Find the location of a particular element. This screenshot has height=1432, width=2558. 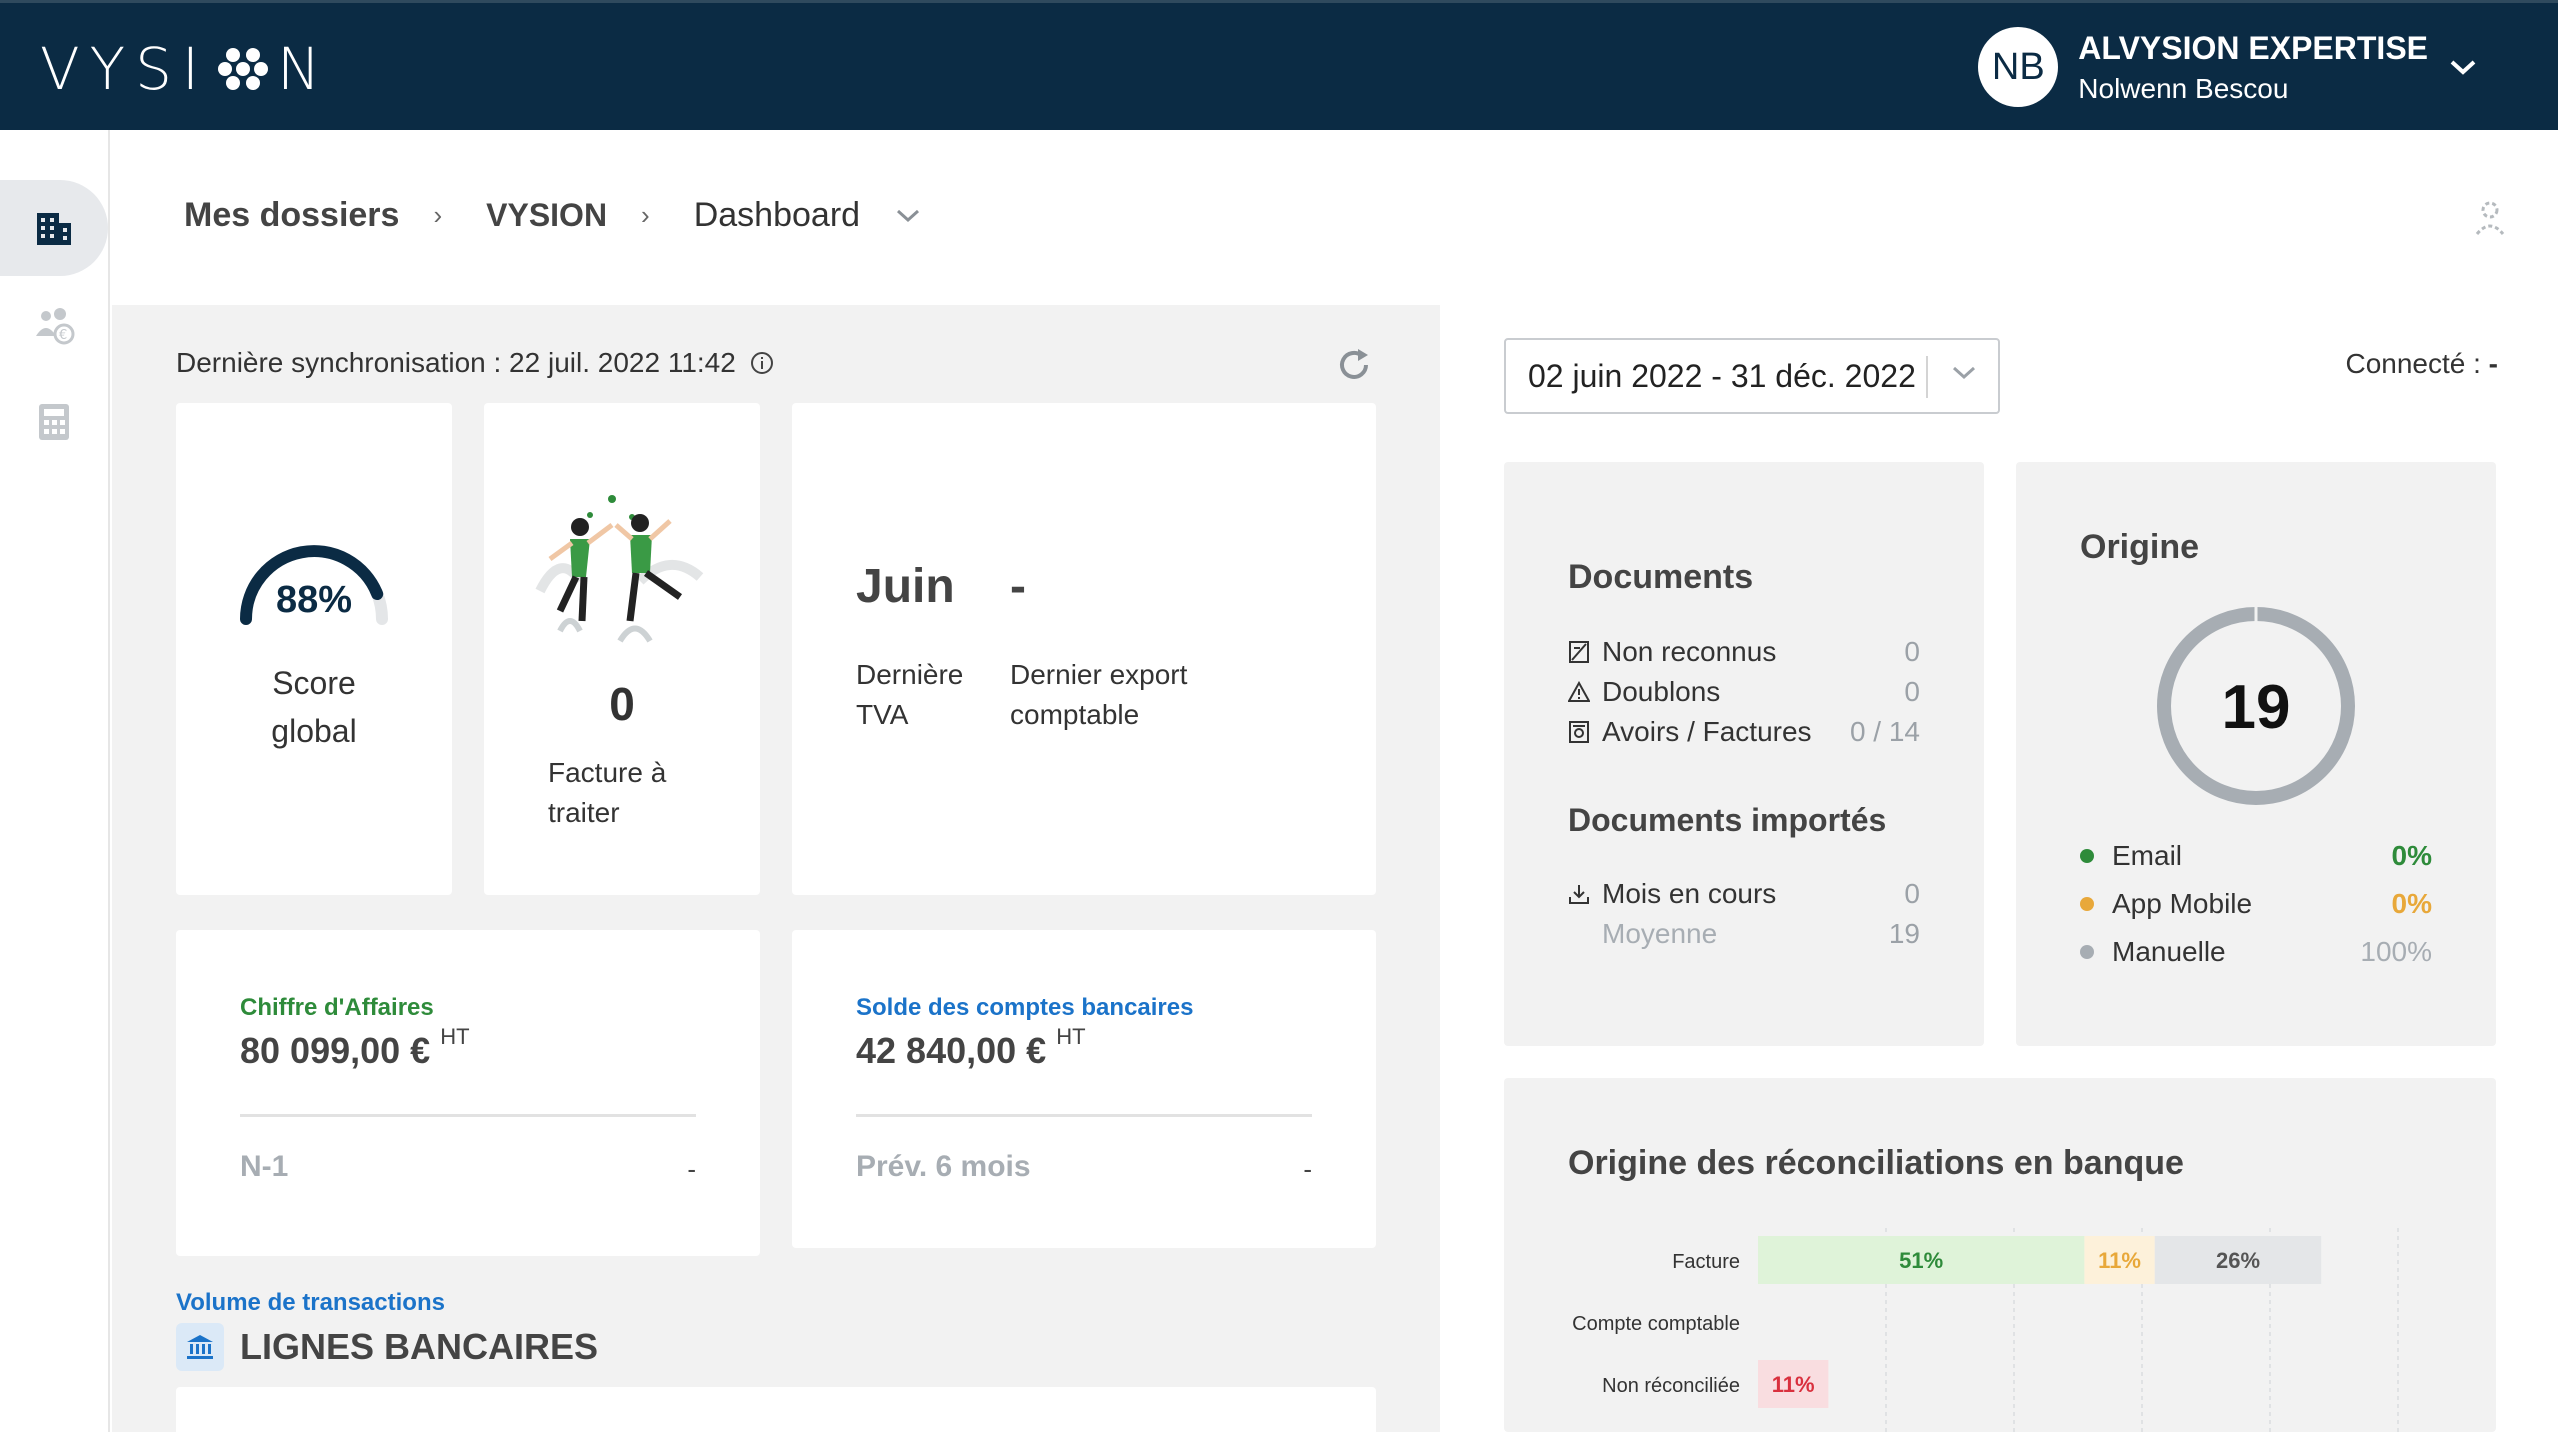

documents-imported-title: Documents importés is located at coordinates (1727, 820).